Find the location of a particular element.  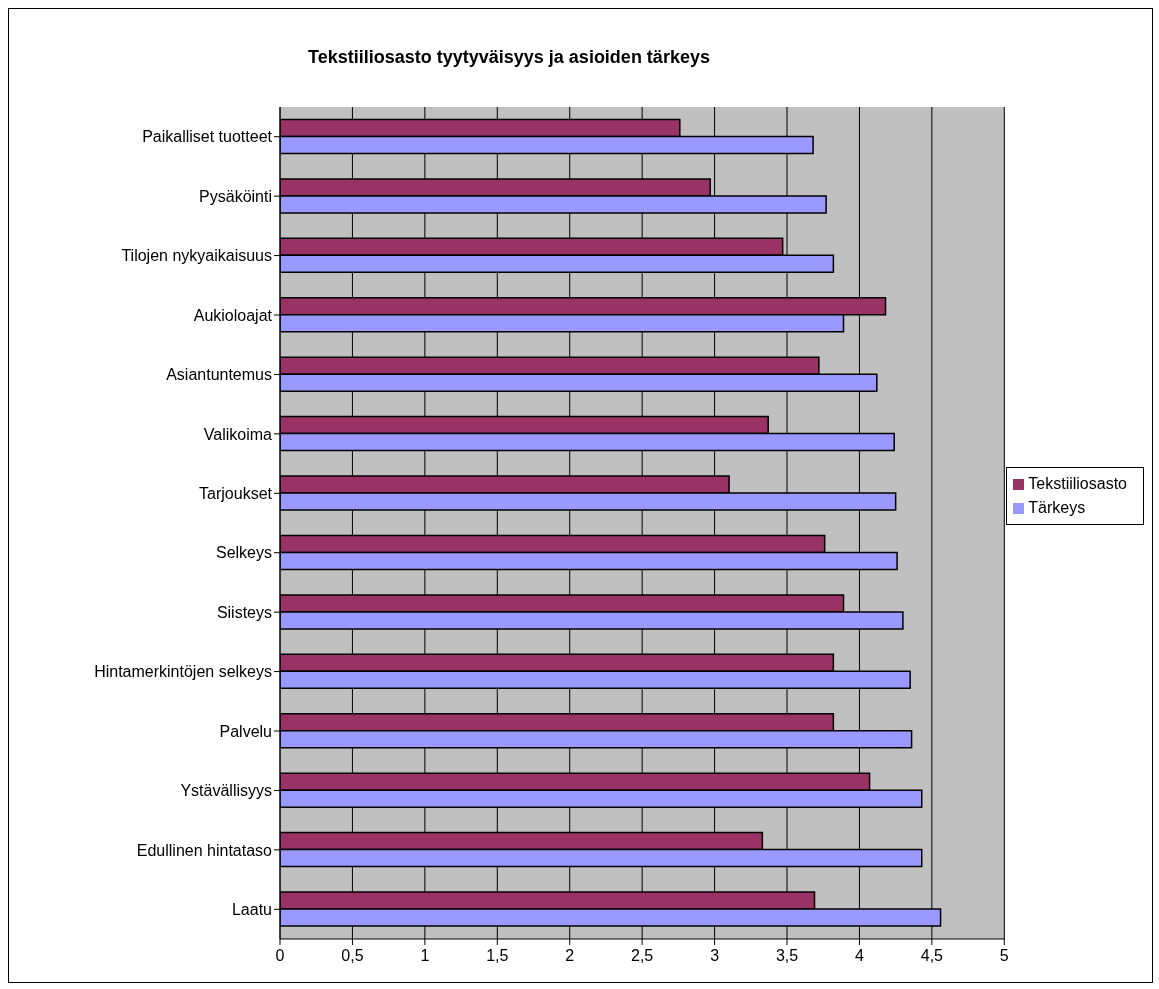

x-tick-label: 5 is located at coordinates (1004, 955).